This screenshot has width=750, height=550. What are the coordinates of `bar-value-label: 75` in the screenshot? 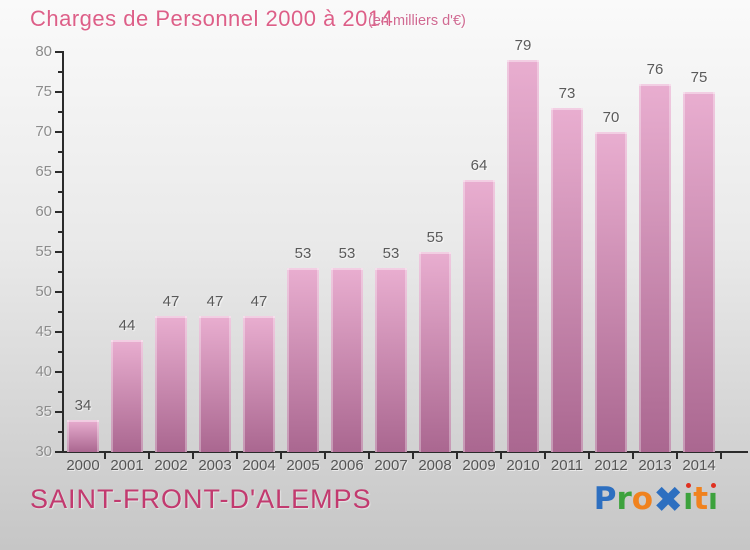 It's located at (699, 77).